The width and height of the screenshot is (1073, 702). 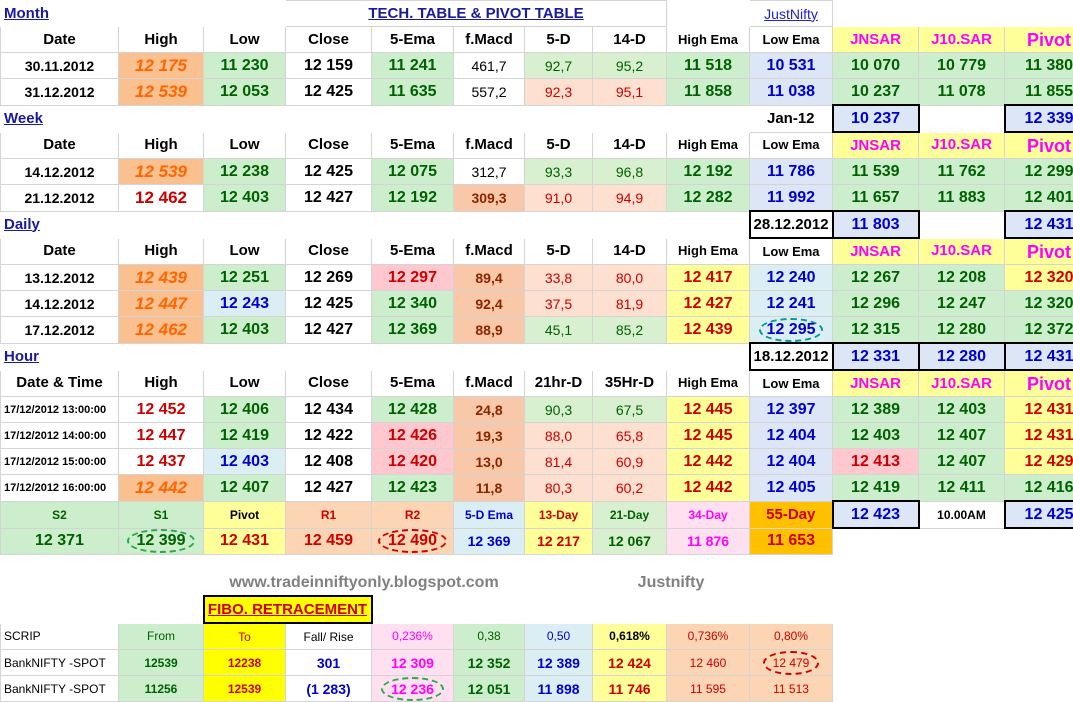 What do you see at coordinates (329, 689) in the screenshot?
I see `fibo-fall-rise: (1 283)` at bounding box center [329, 689].